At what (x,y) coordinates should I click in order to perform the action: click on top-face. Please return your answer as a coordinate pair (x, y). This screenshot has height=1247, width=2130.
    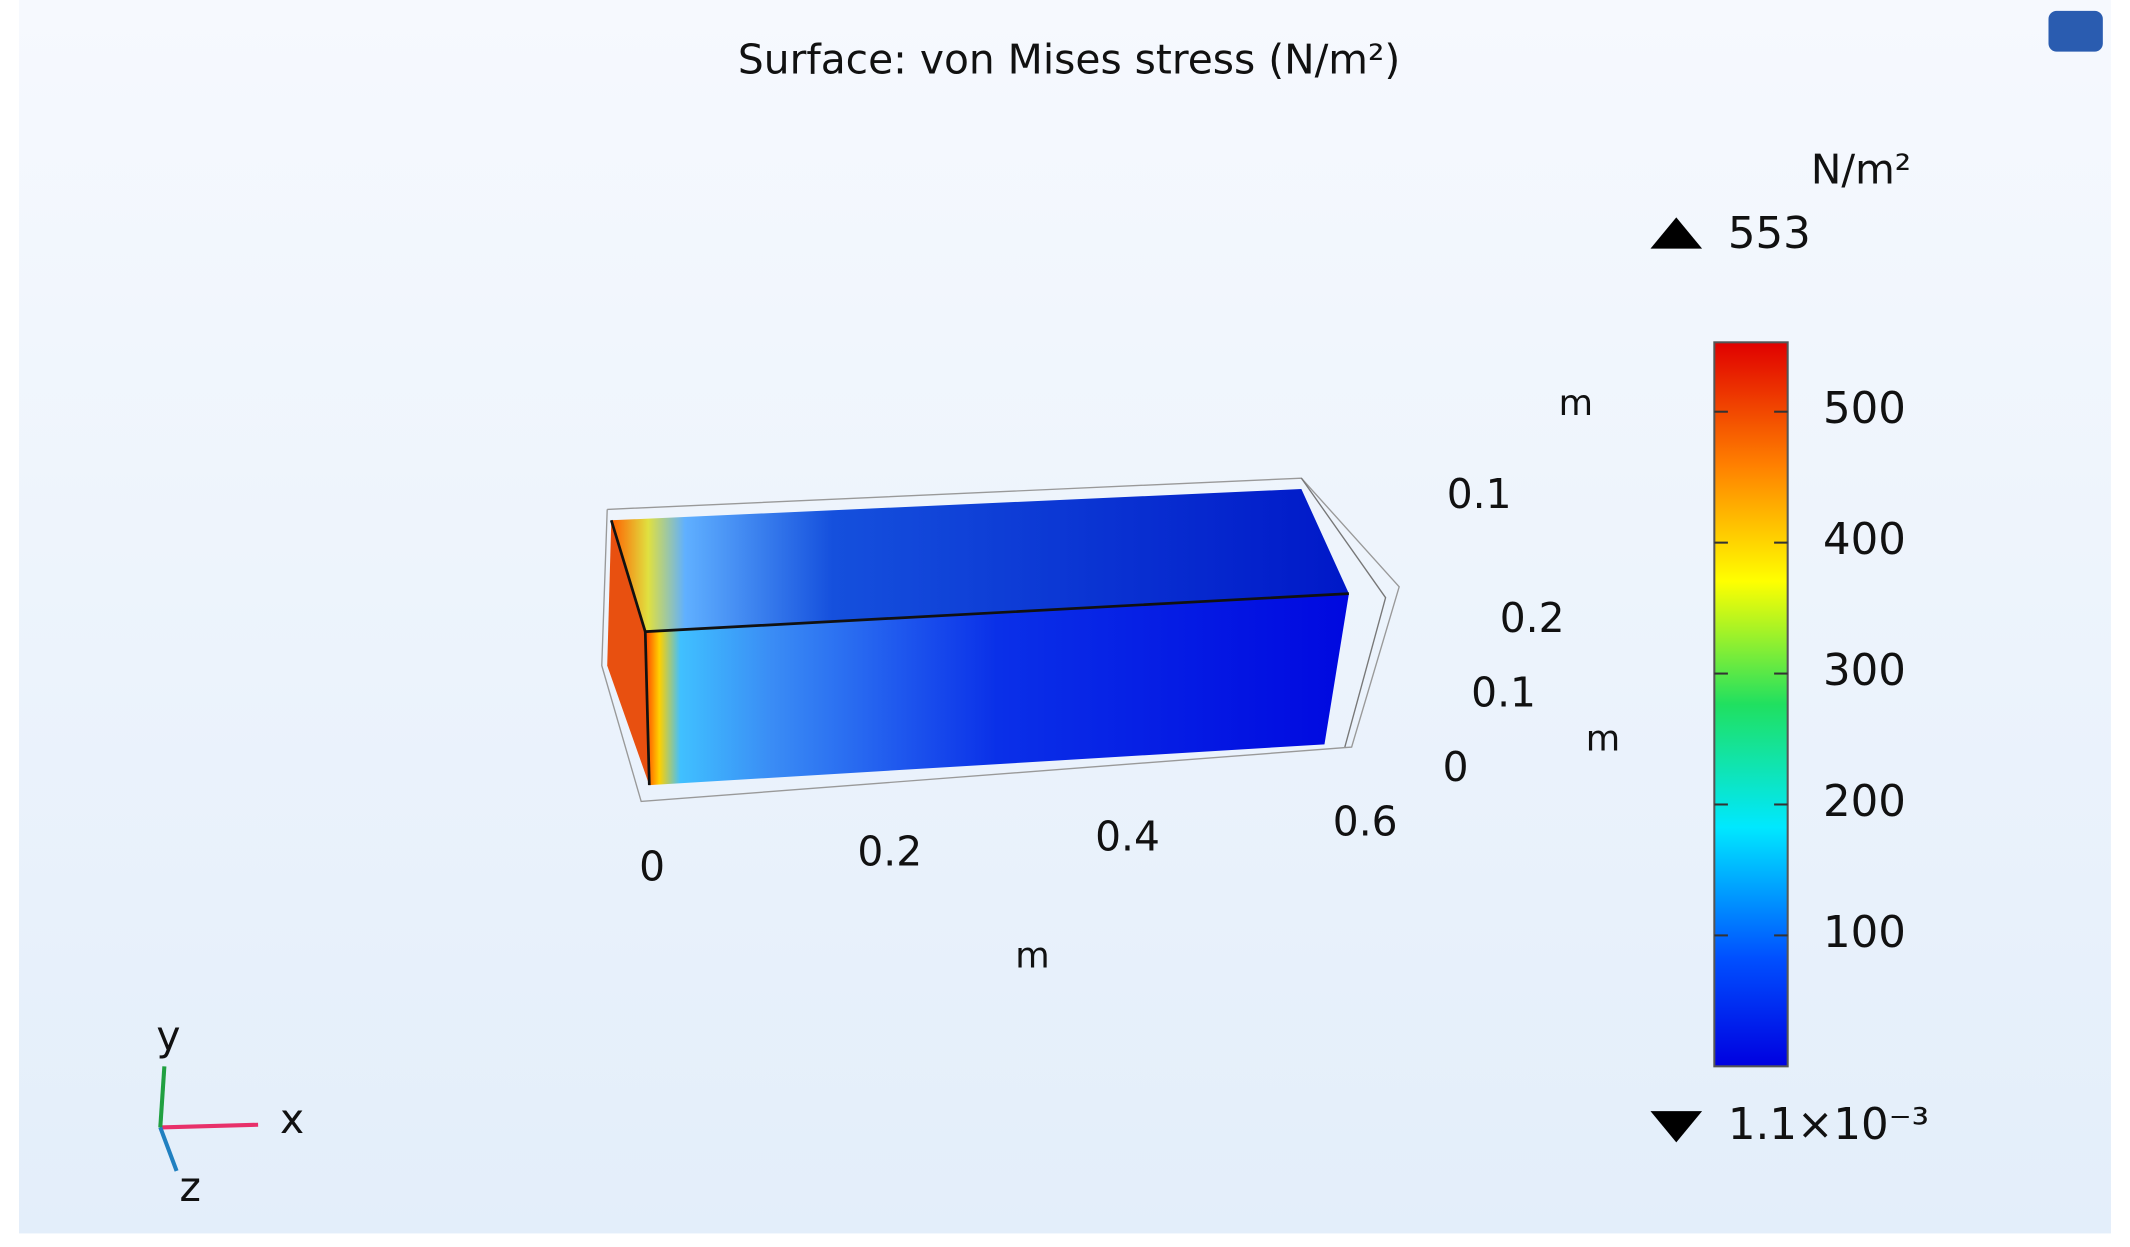
    Looking at the image, I should click on (980, 560).